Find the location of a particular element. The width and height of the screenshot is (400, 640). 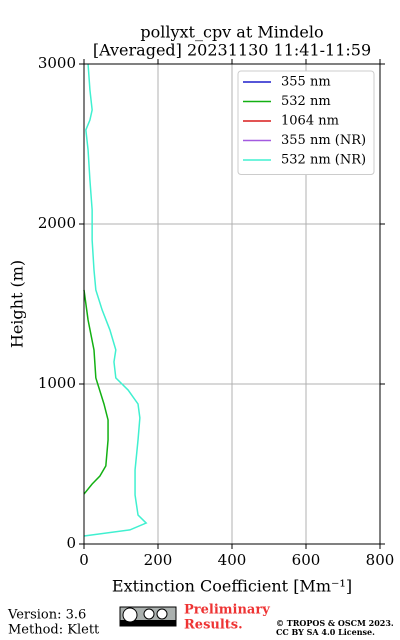

x-tick-label: 0 is located at coordinates (84, 560).